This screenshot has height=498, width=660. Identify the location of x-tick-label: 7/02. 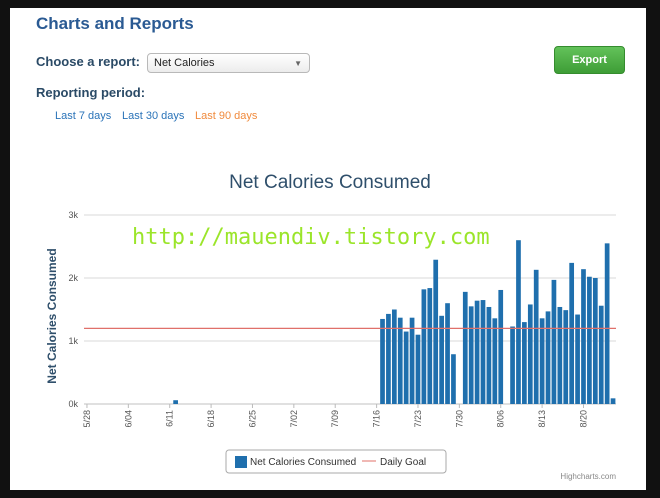
(294, 419).